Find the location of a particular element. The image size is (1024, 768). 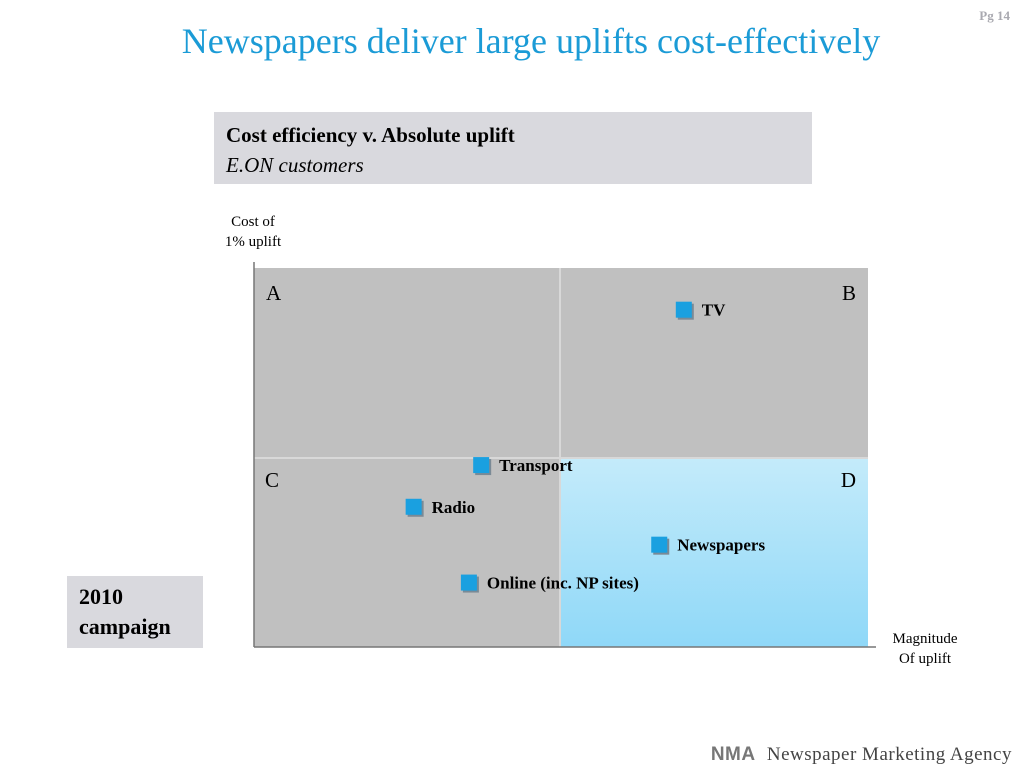

point-transport is located at coordinates (481, 465).